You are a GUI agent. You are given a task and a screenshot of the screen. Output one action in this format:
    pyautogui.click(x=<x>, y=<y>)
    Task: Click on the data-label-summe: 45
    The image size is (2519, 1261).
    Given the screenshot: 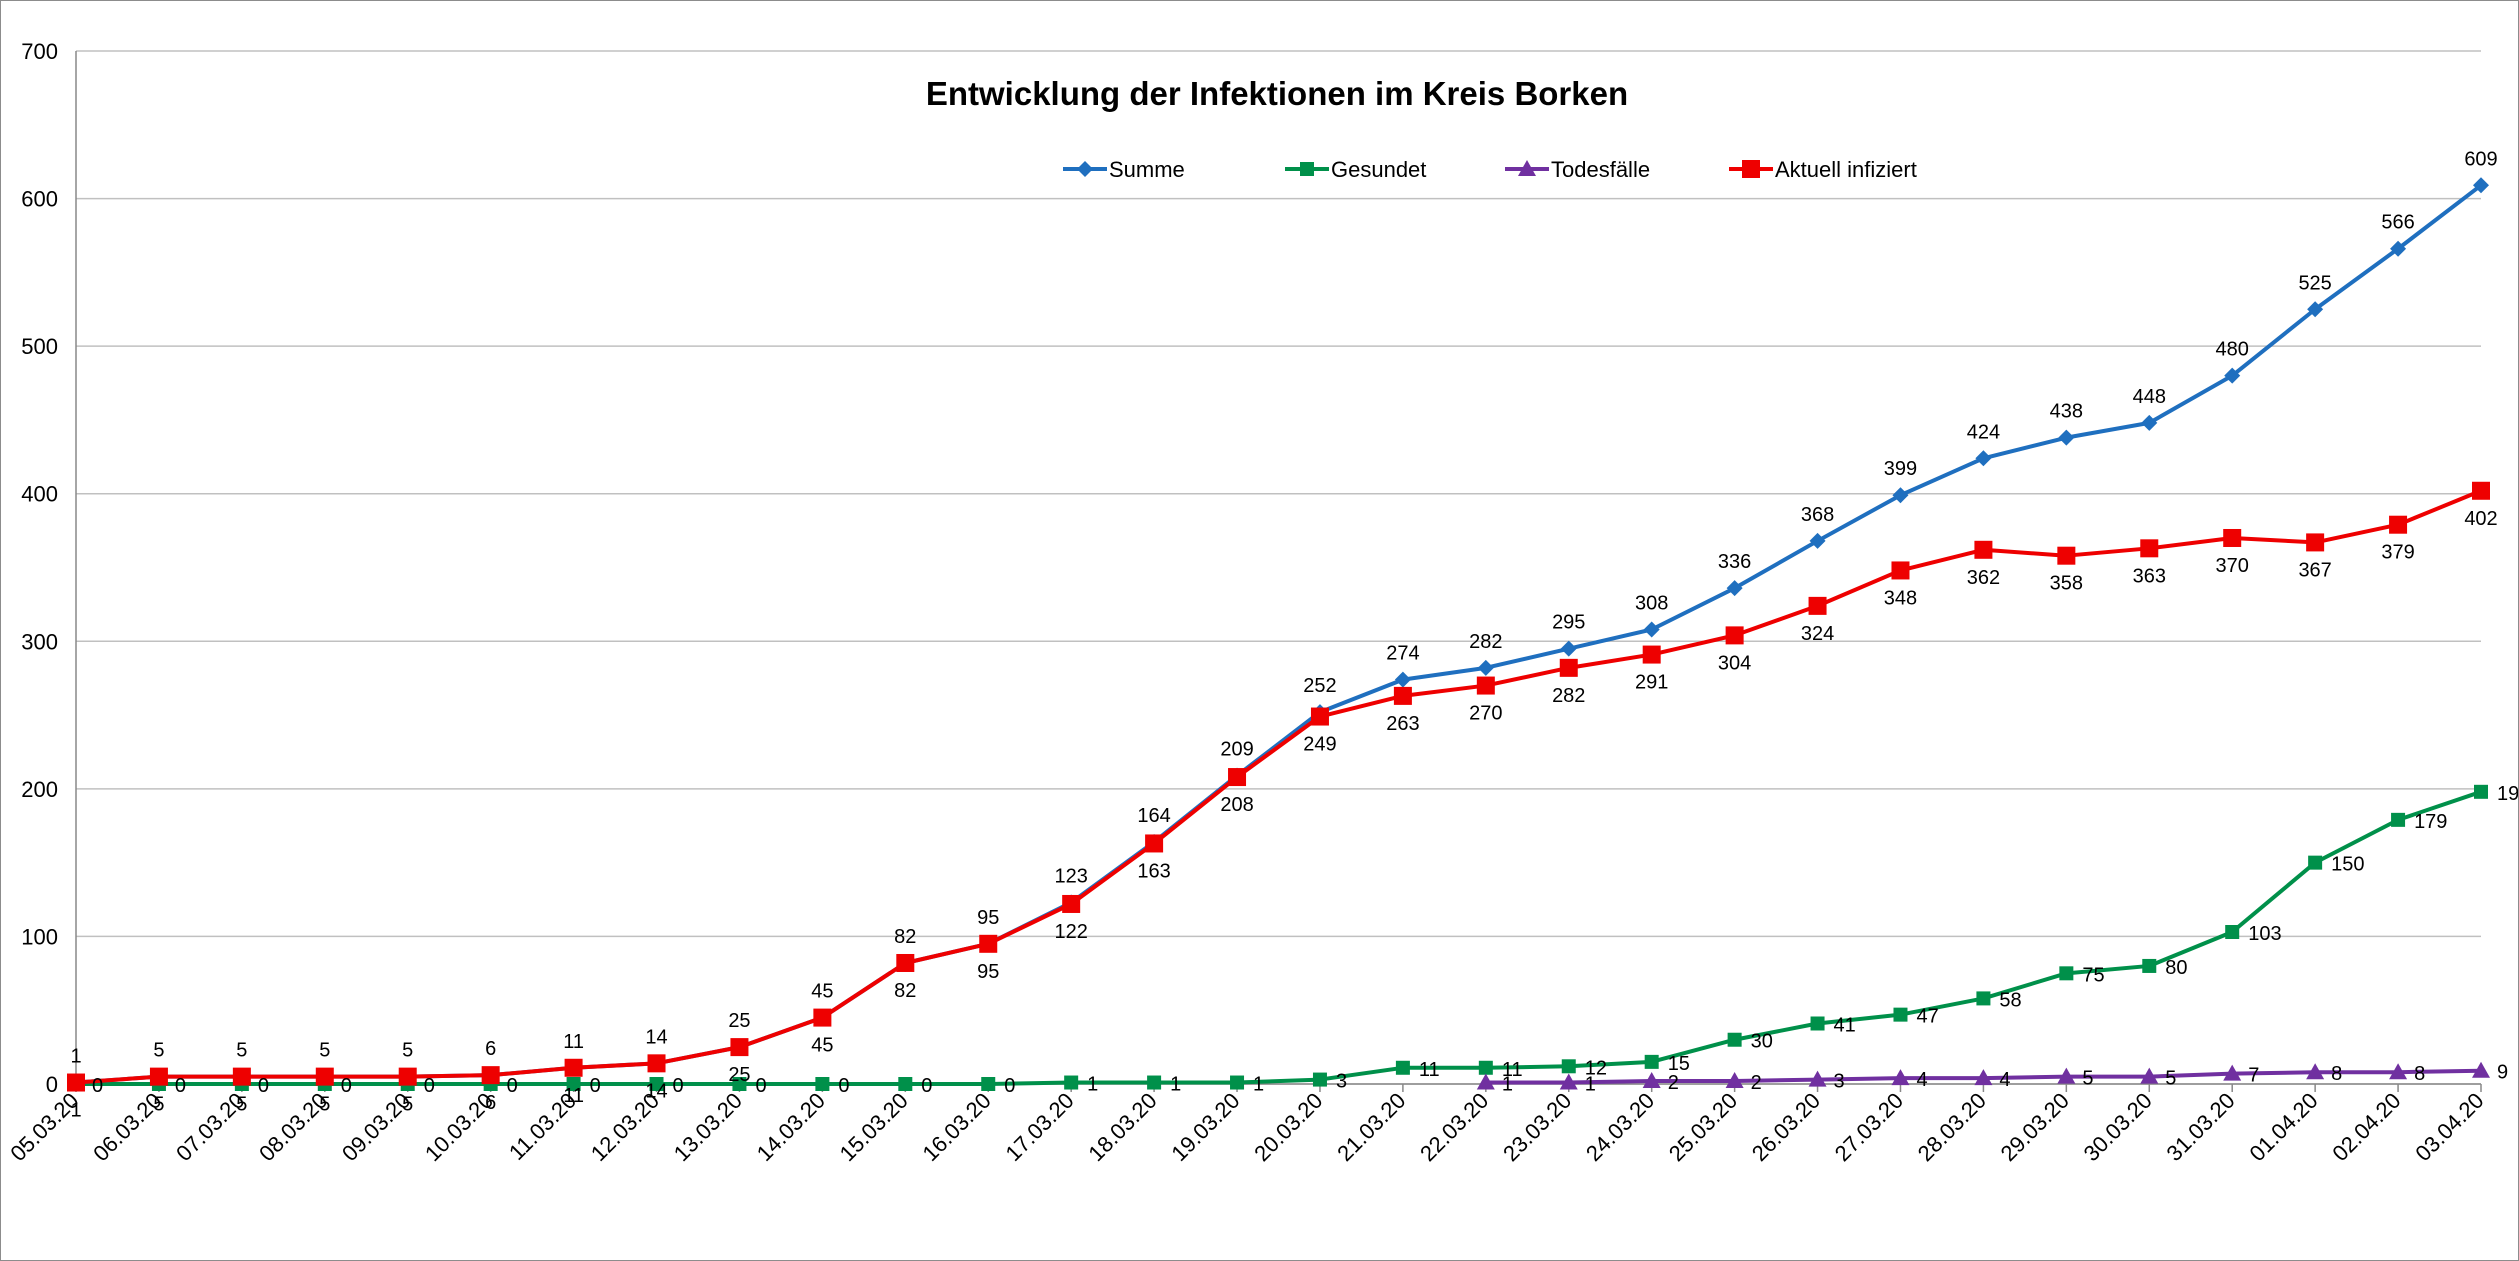 What is the action you would take?
    pyautogui.click(x=822, y=992)
    